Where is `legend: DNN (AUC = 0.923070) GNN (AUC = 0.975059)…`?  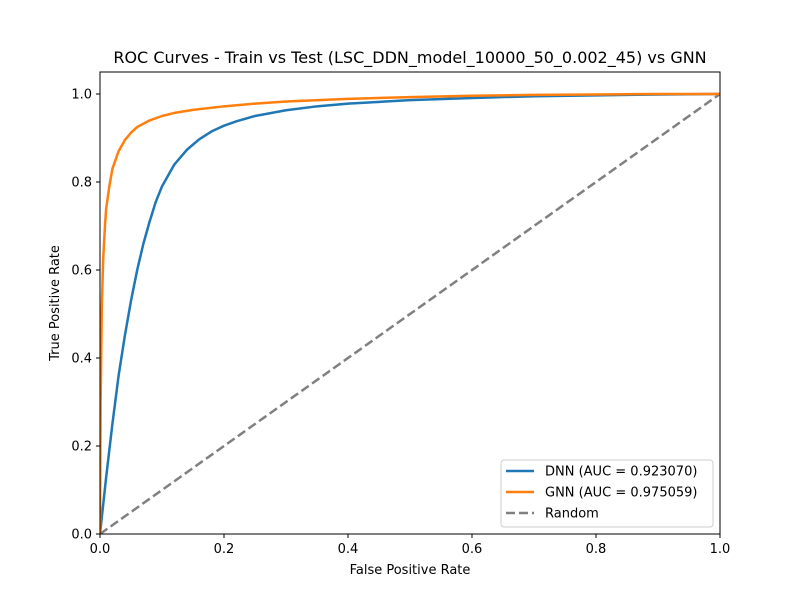
legend: DNN (AUC = 0.923070) GNN (AUC = 0.975059)… is located at coordinates (607, 493).